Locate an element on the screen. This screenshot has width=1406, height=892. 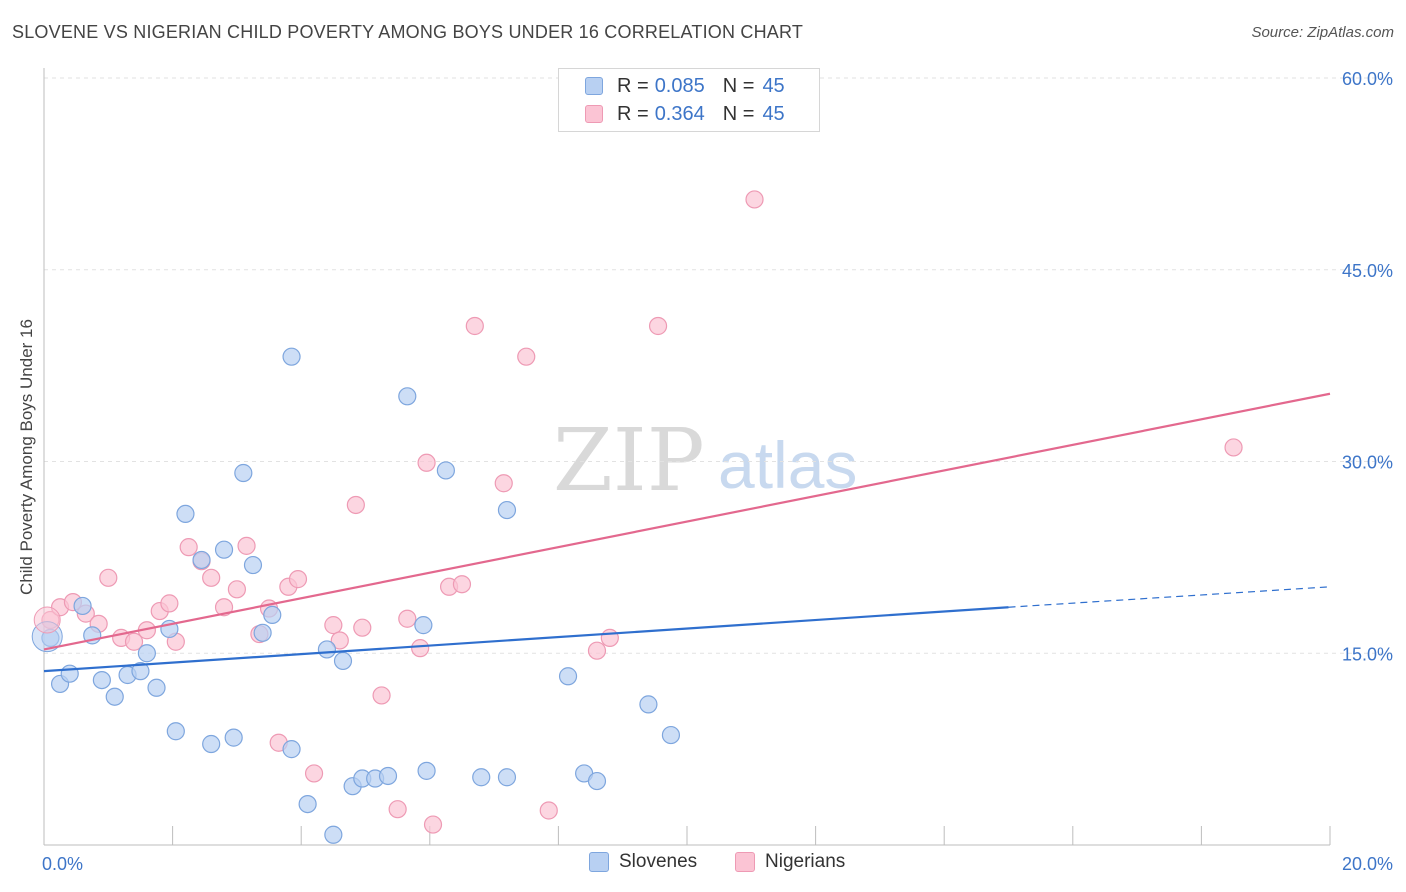
nigerian-cluster-point is located at coordinates (47, 620).